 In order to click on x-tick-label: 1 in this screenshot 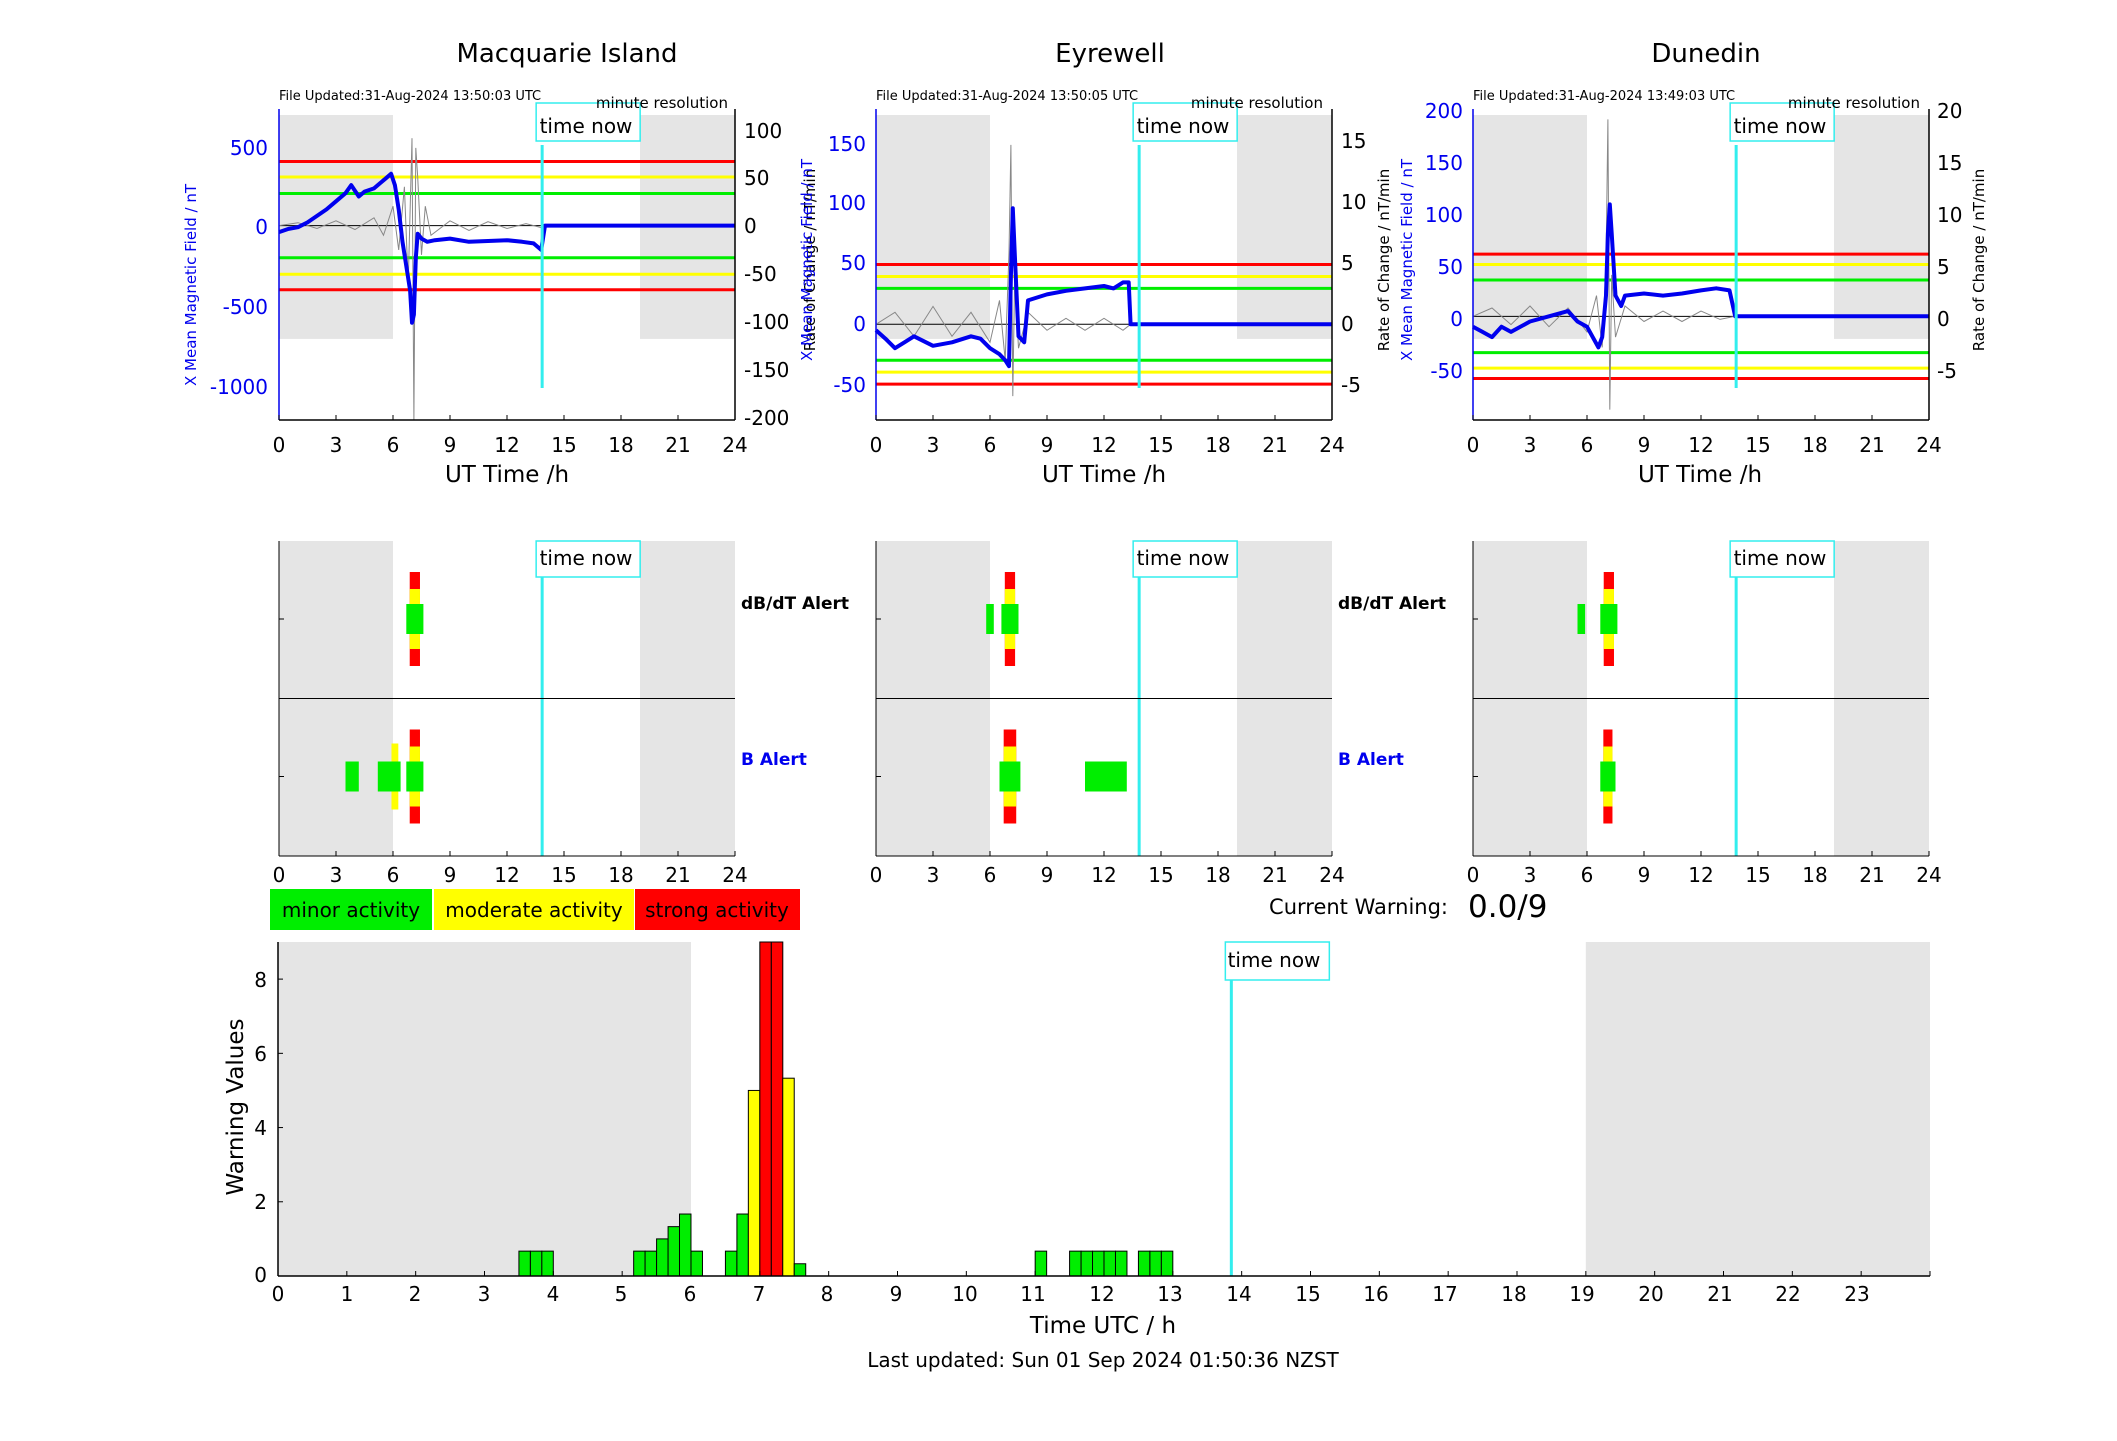, I will do `click(347, 1294)`.